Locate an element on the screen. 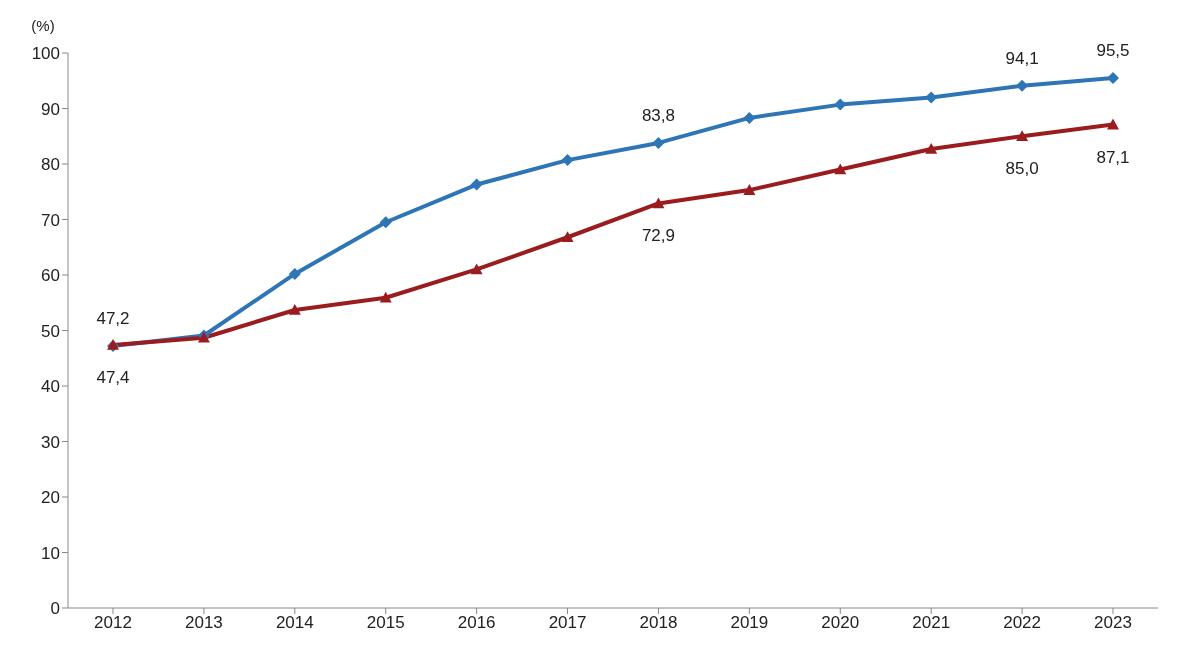  y-tick-label: 90 is located at coordinates (50, 109).